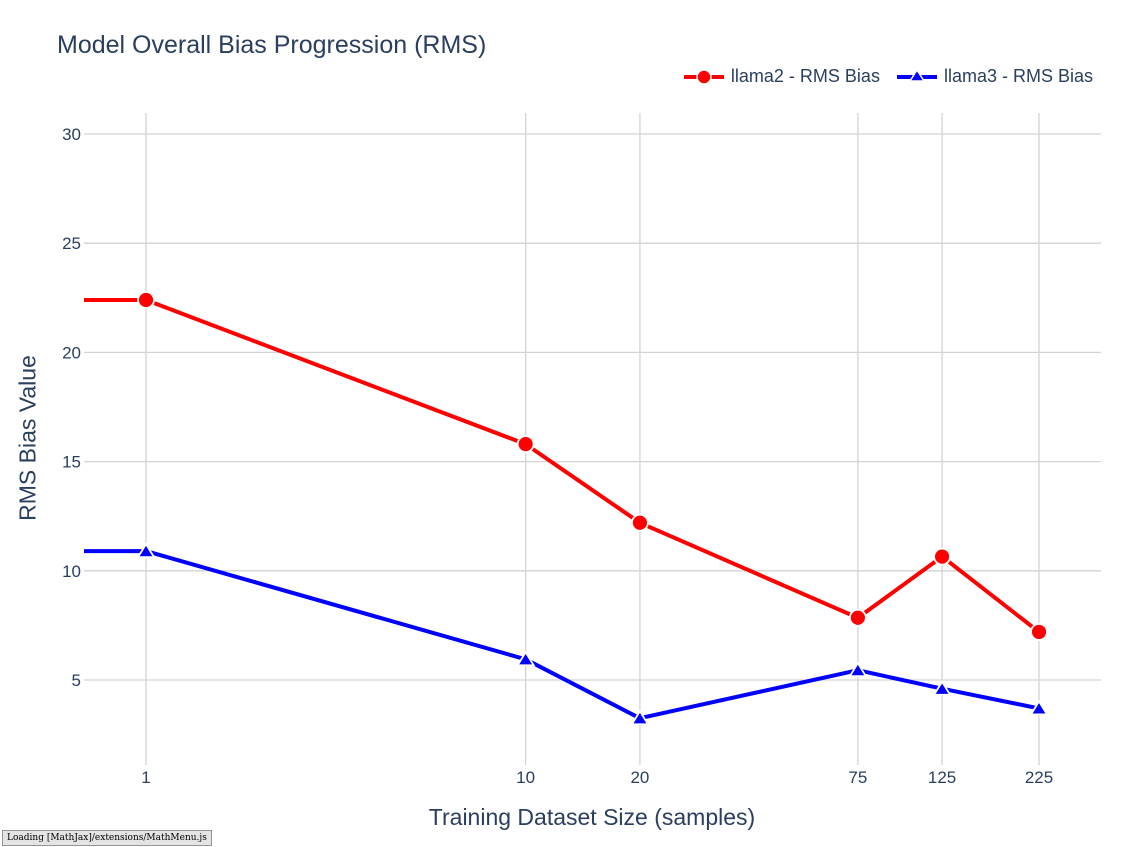 The height and width of the screenshot is (847, 1129). I want to click on y-tick-label: 10, so click(71, 571).